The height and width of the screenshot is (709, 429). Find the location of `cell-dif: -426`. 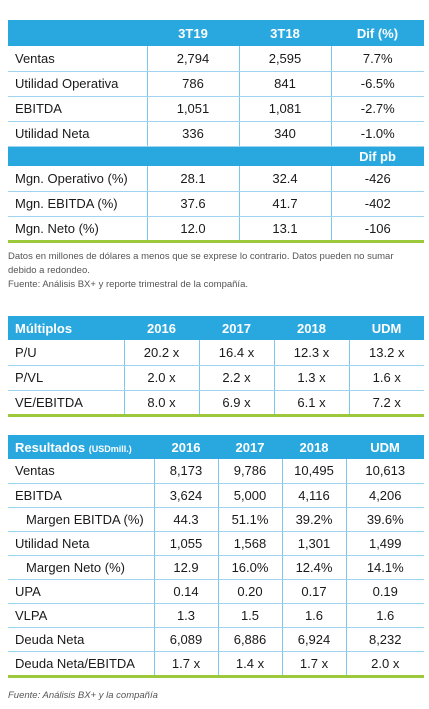

cell-dif: -426 is located at coordinates (377, 179).